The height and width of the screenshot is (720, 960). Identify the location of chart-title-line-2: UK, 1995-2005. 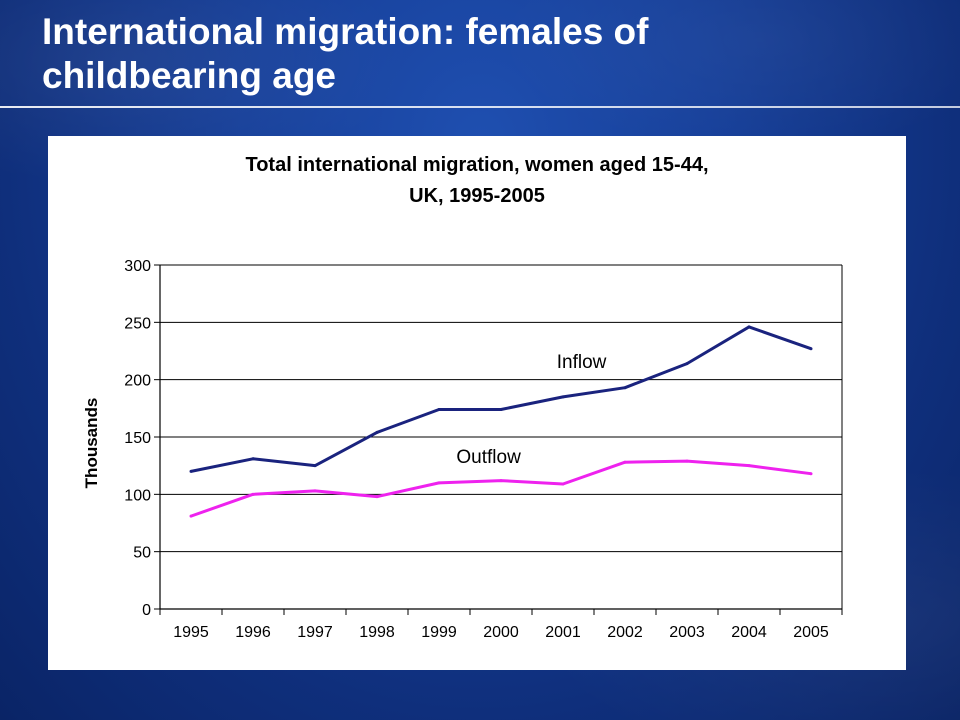
(477, 196).